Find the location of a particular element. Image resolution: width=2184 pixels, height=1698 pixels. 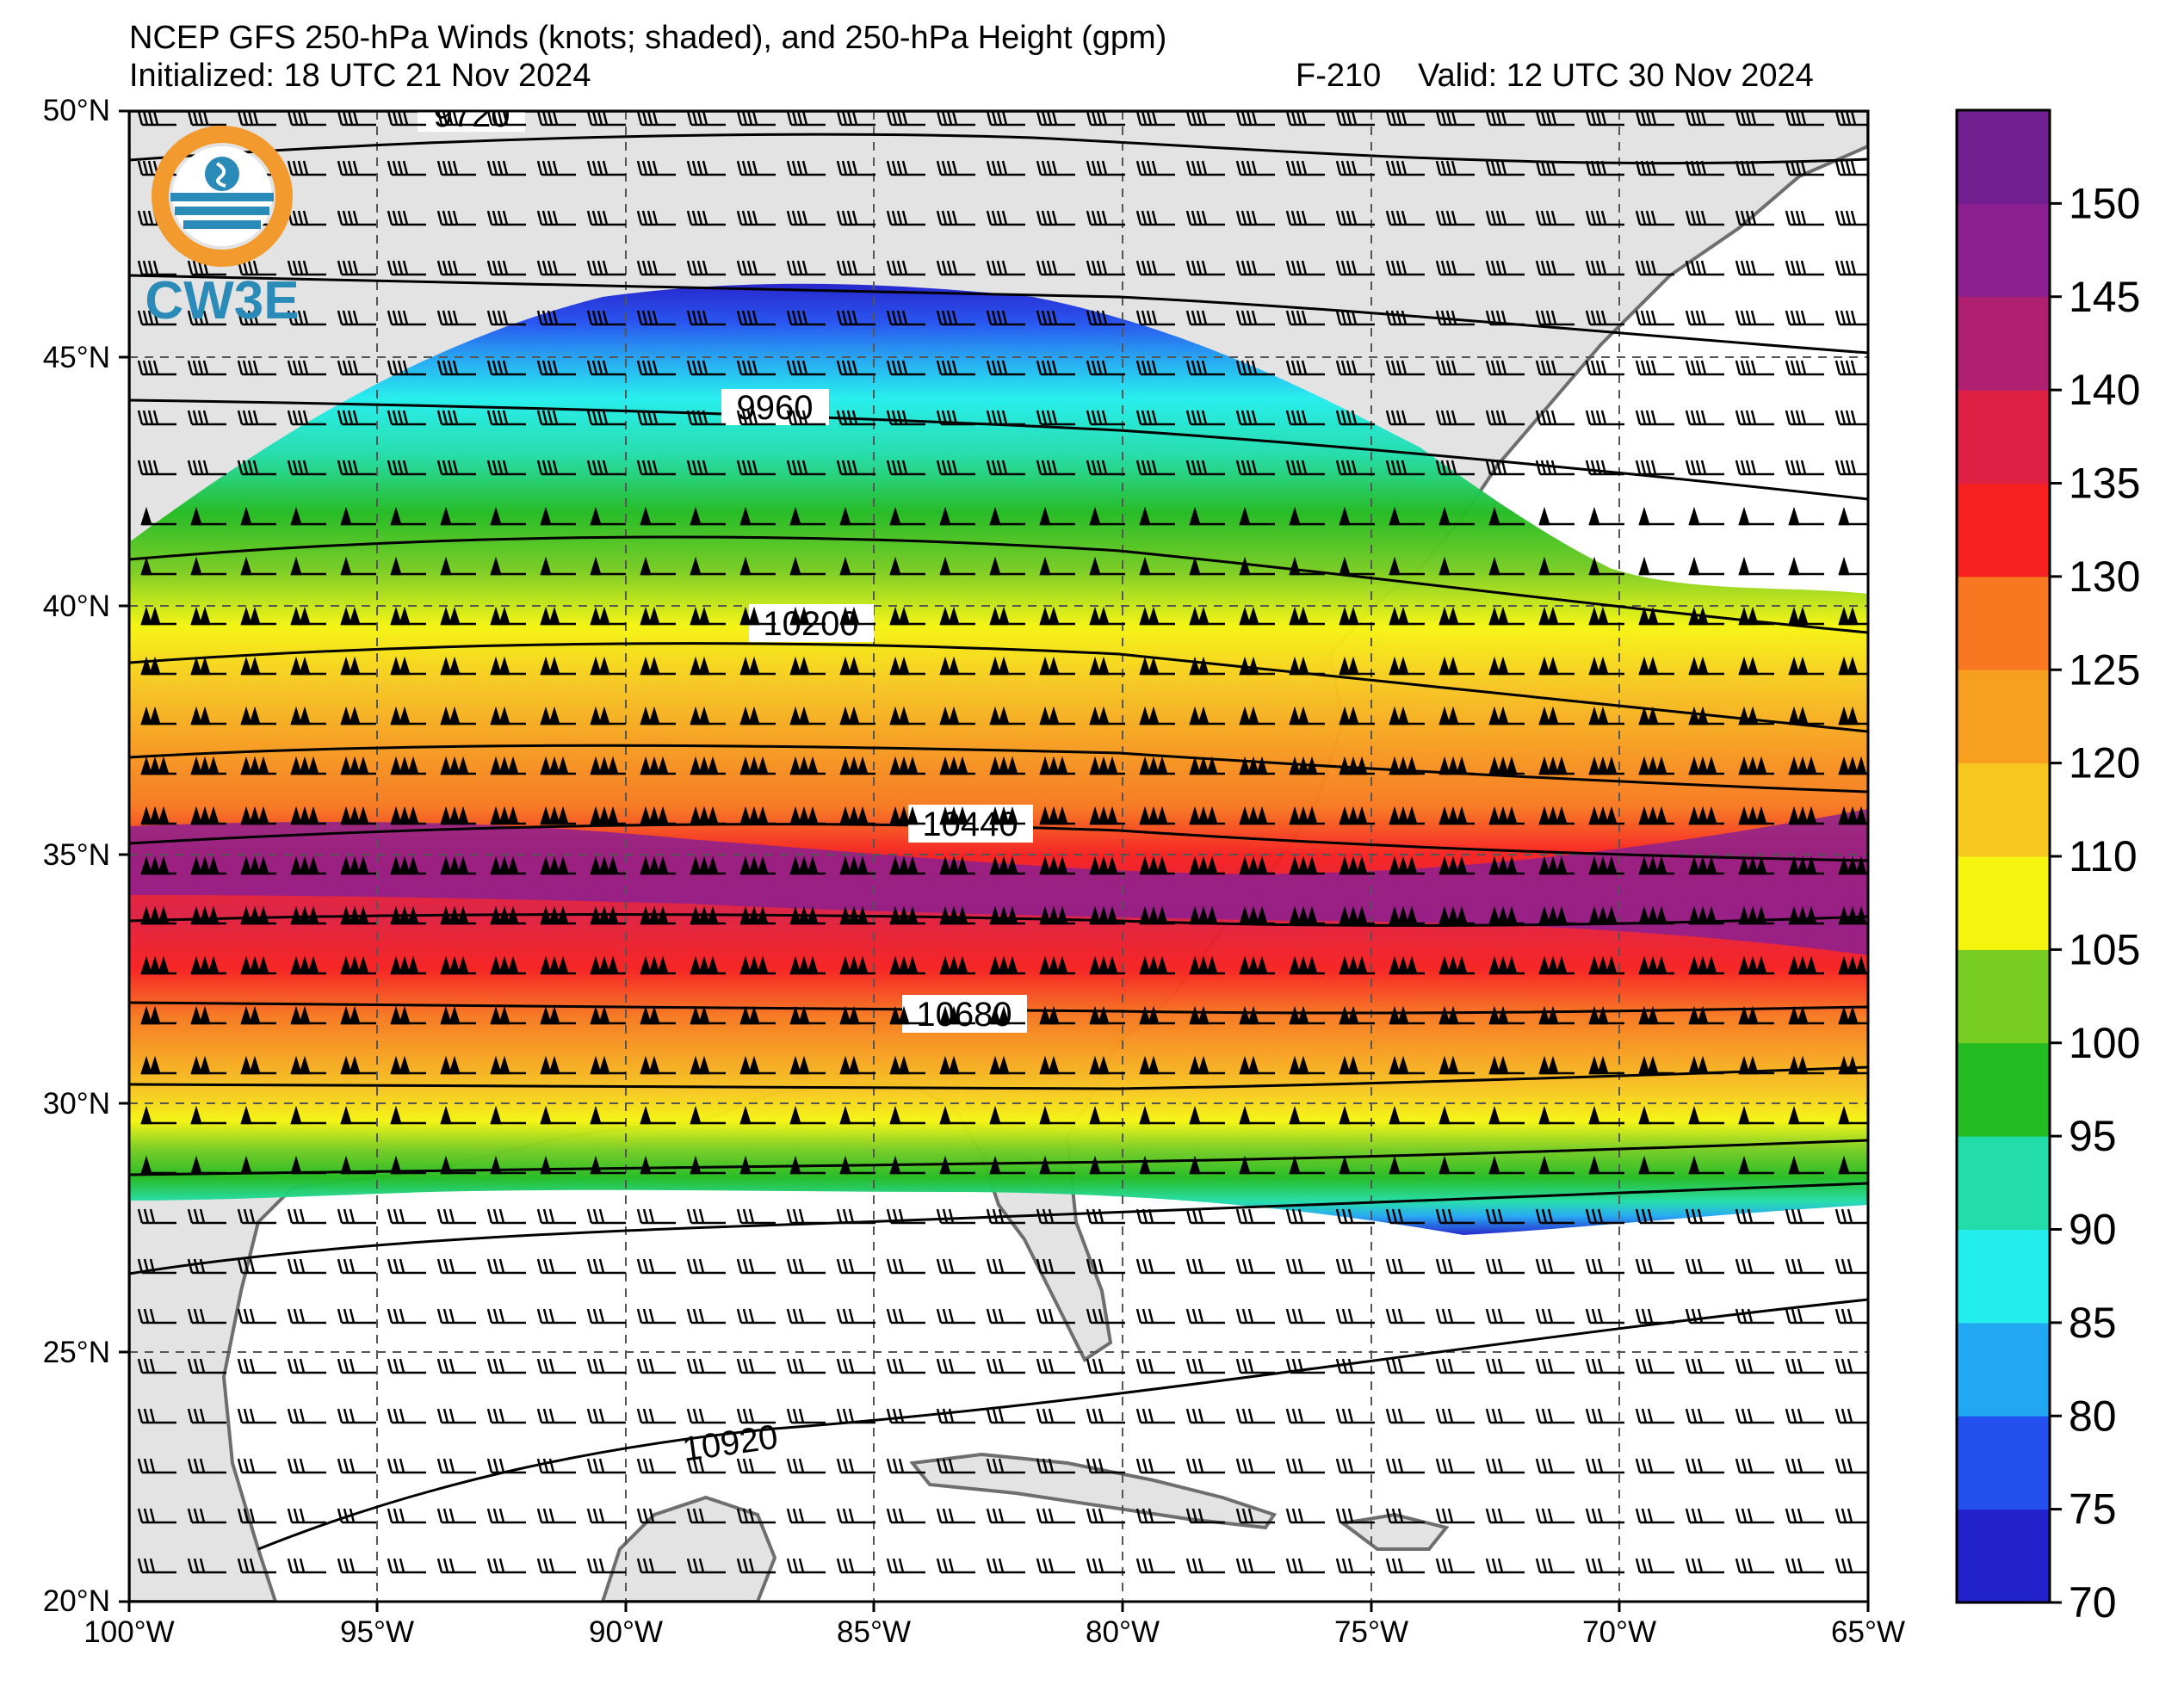

forecast-hour: F-210 is located at coordinates (1339, 76).